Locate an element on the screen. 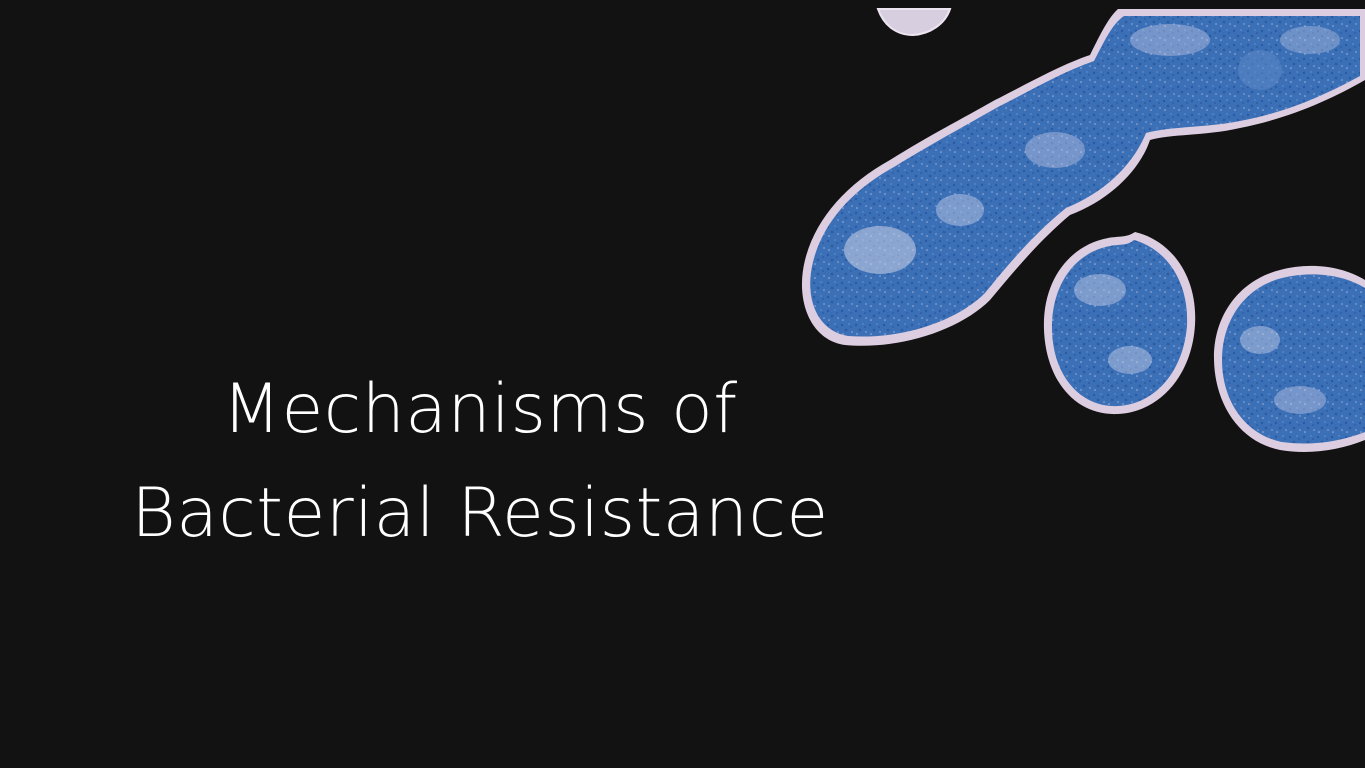 This screenshot has width=1365, height=768. title-line-1: Mechanisms of is located at coordinates (480, 409).